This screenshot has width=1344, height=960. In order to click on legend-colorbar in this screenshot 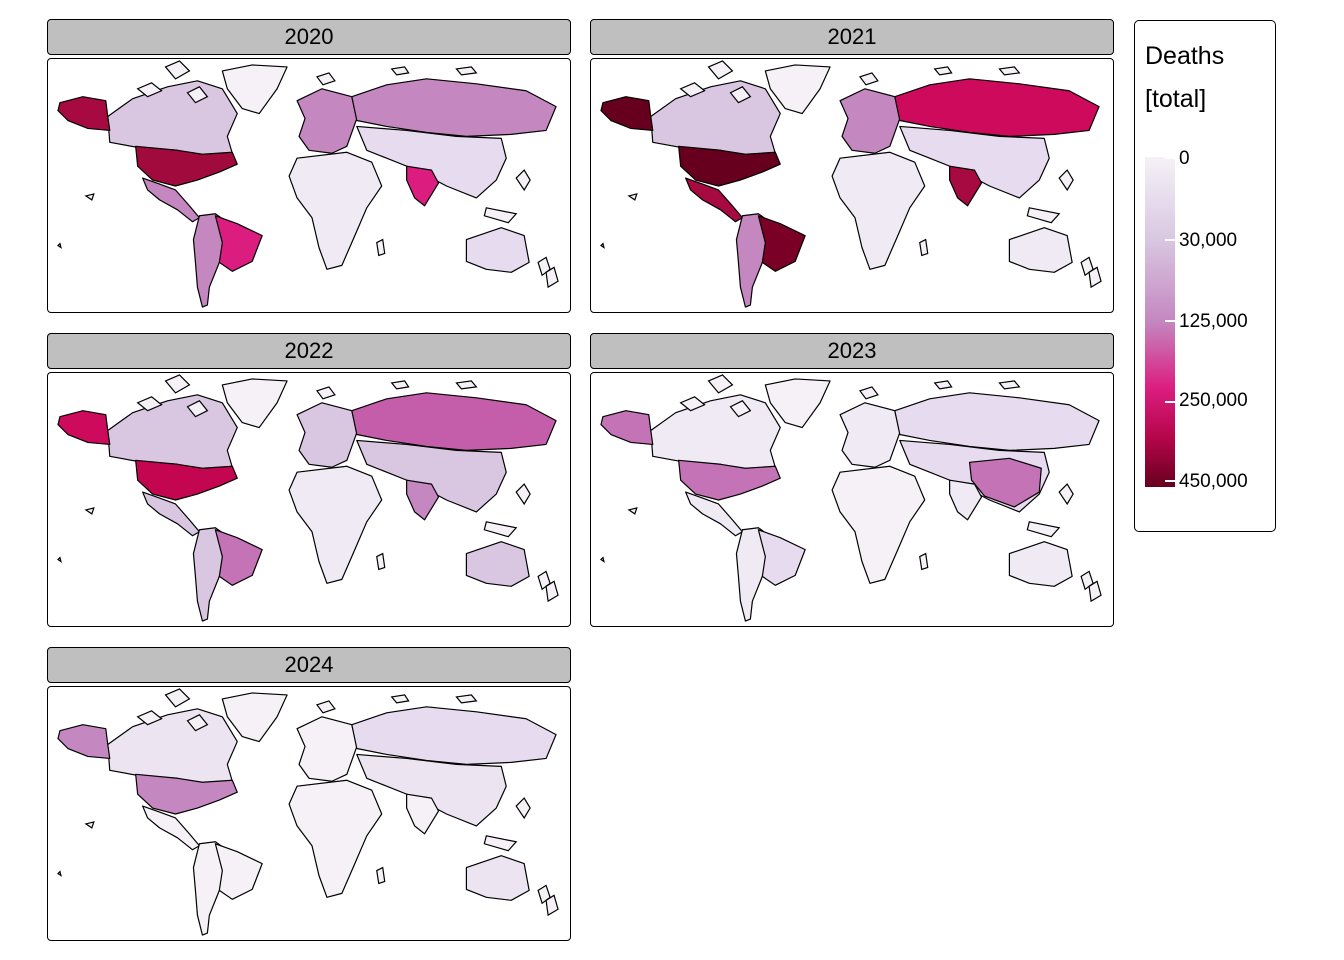, I will do `click(1160, 322)`.